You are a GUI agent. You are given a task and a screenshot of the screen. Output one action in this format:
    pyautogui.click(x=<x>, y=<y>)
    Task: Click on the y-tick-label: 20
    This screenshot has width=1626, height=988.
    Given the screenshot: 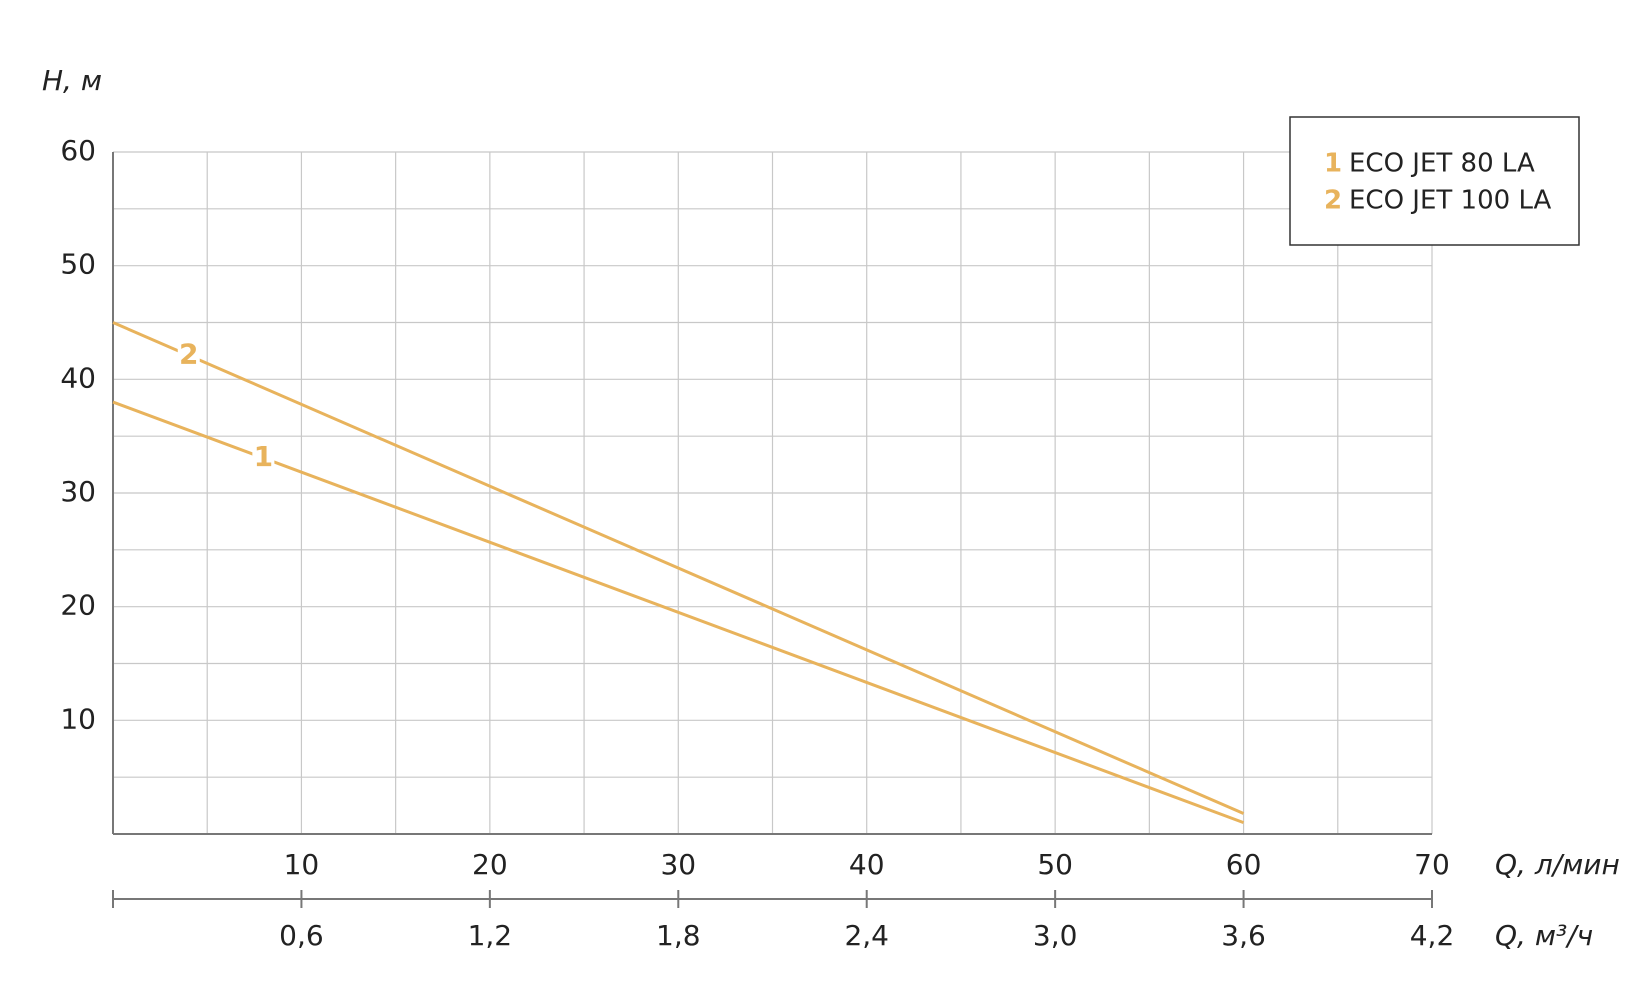 What is the action you would take?
    pyautogui.click(x=78, y=605)
    